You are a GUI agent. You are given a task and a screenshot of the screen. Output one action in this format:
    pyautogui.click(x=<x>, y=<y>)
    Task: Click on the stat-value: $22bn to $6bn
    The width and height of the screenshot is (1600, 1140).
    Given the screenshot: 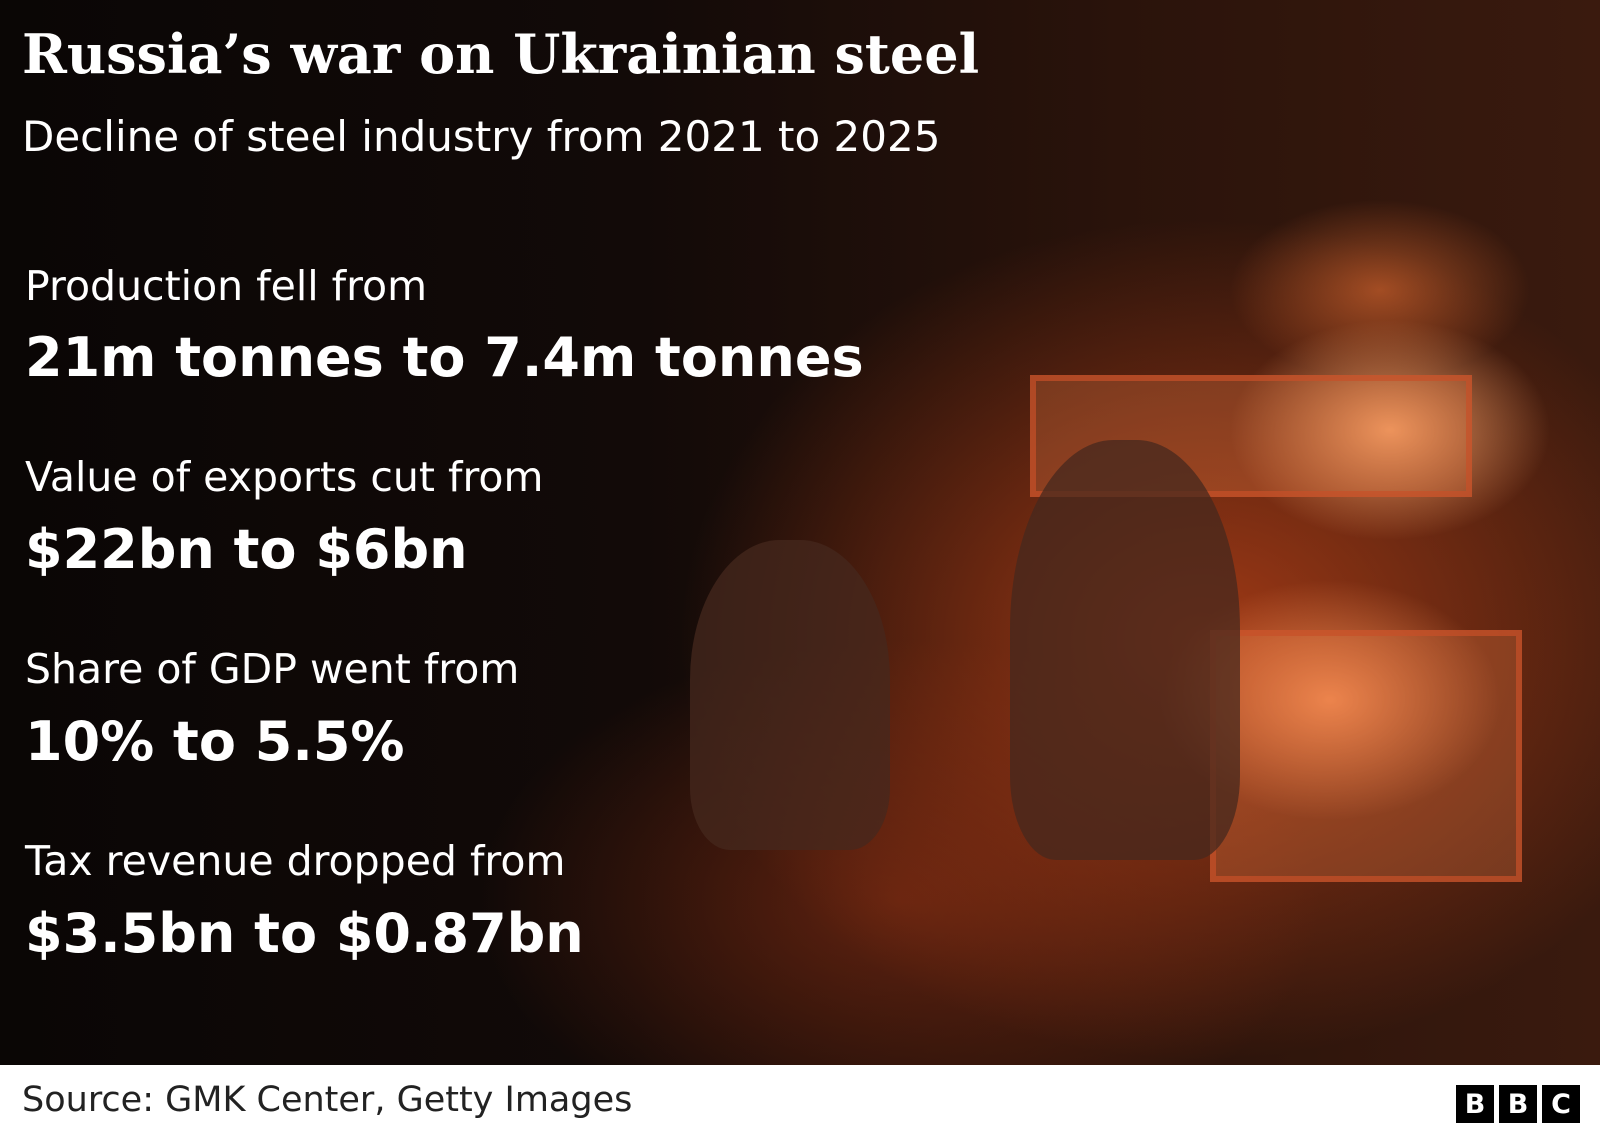 What is the action you would take?
    pyautogui.click(x=246, y=549)
    